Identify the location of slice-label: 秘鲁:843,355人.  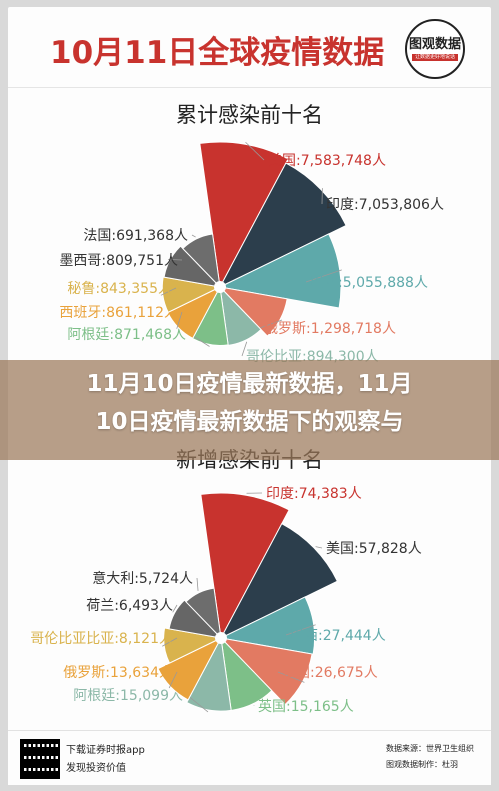
(119, 289).